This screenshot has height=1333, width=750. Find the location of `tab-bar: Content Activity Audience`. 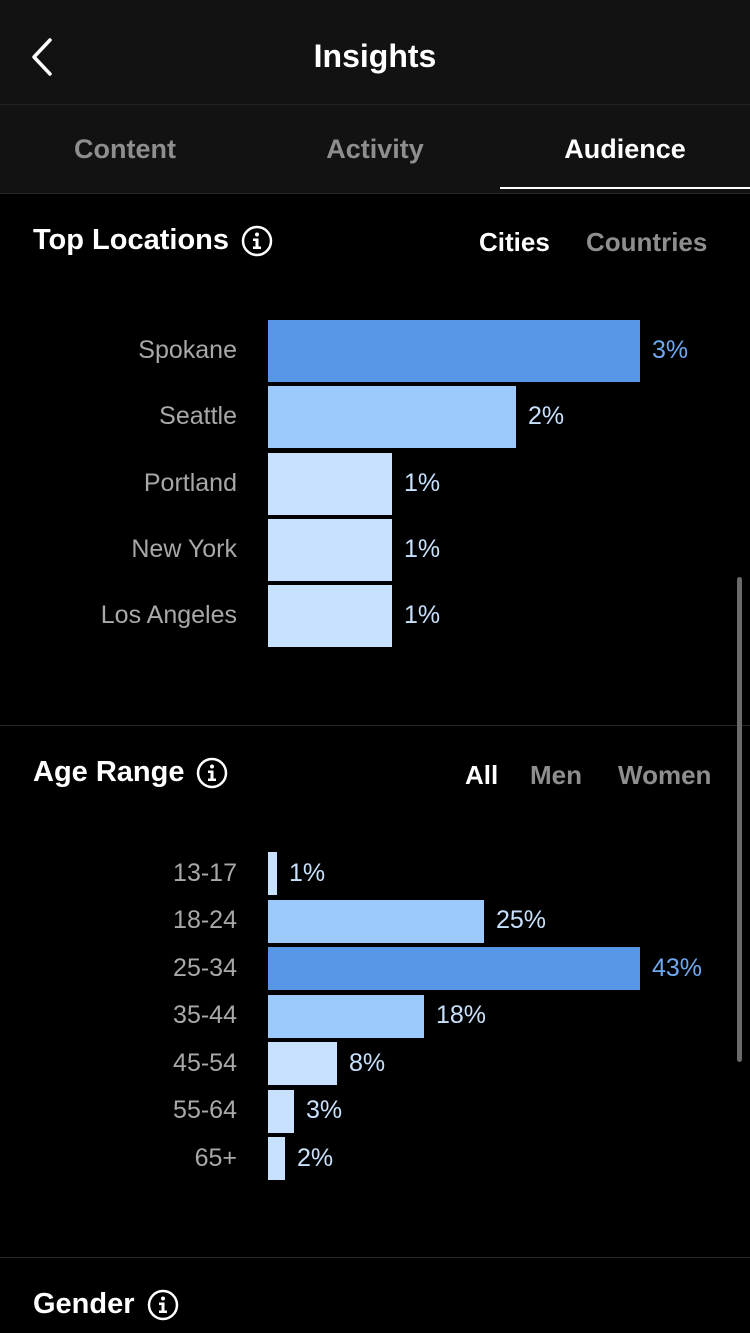

tab-bar: Content Activity Audience is located at coordinates (375, 149).